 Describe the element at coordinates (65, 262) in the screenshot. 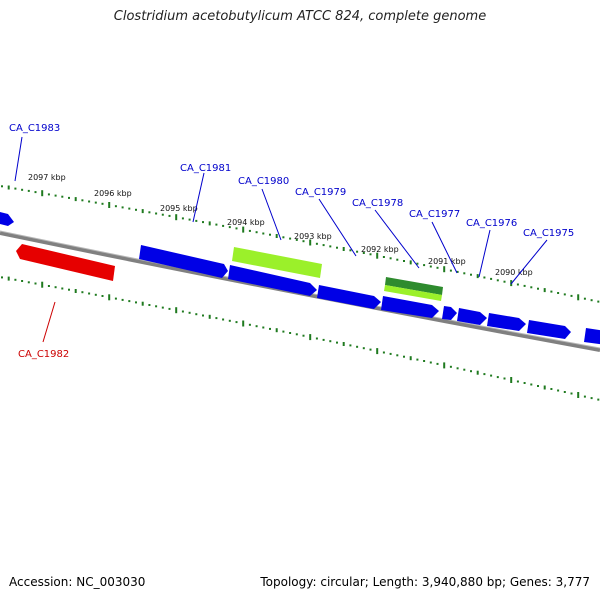

I see `reverse-gene-arrow` at that location.